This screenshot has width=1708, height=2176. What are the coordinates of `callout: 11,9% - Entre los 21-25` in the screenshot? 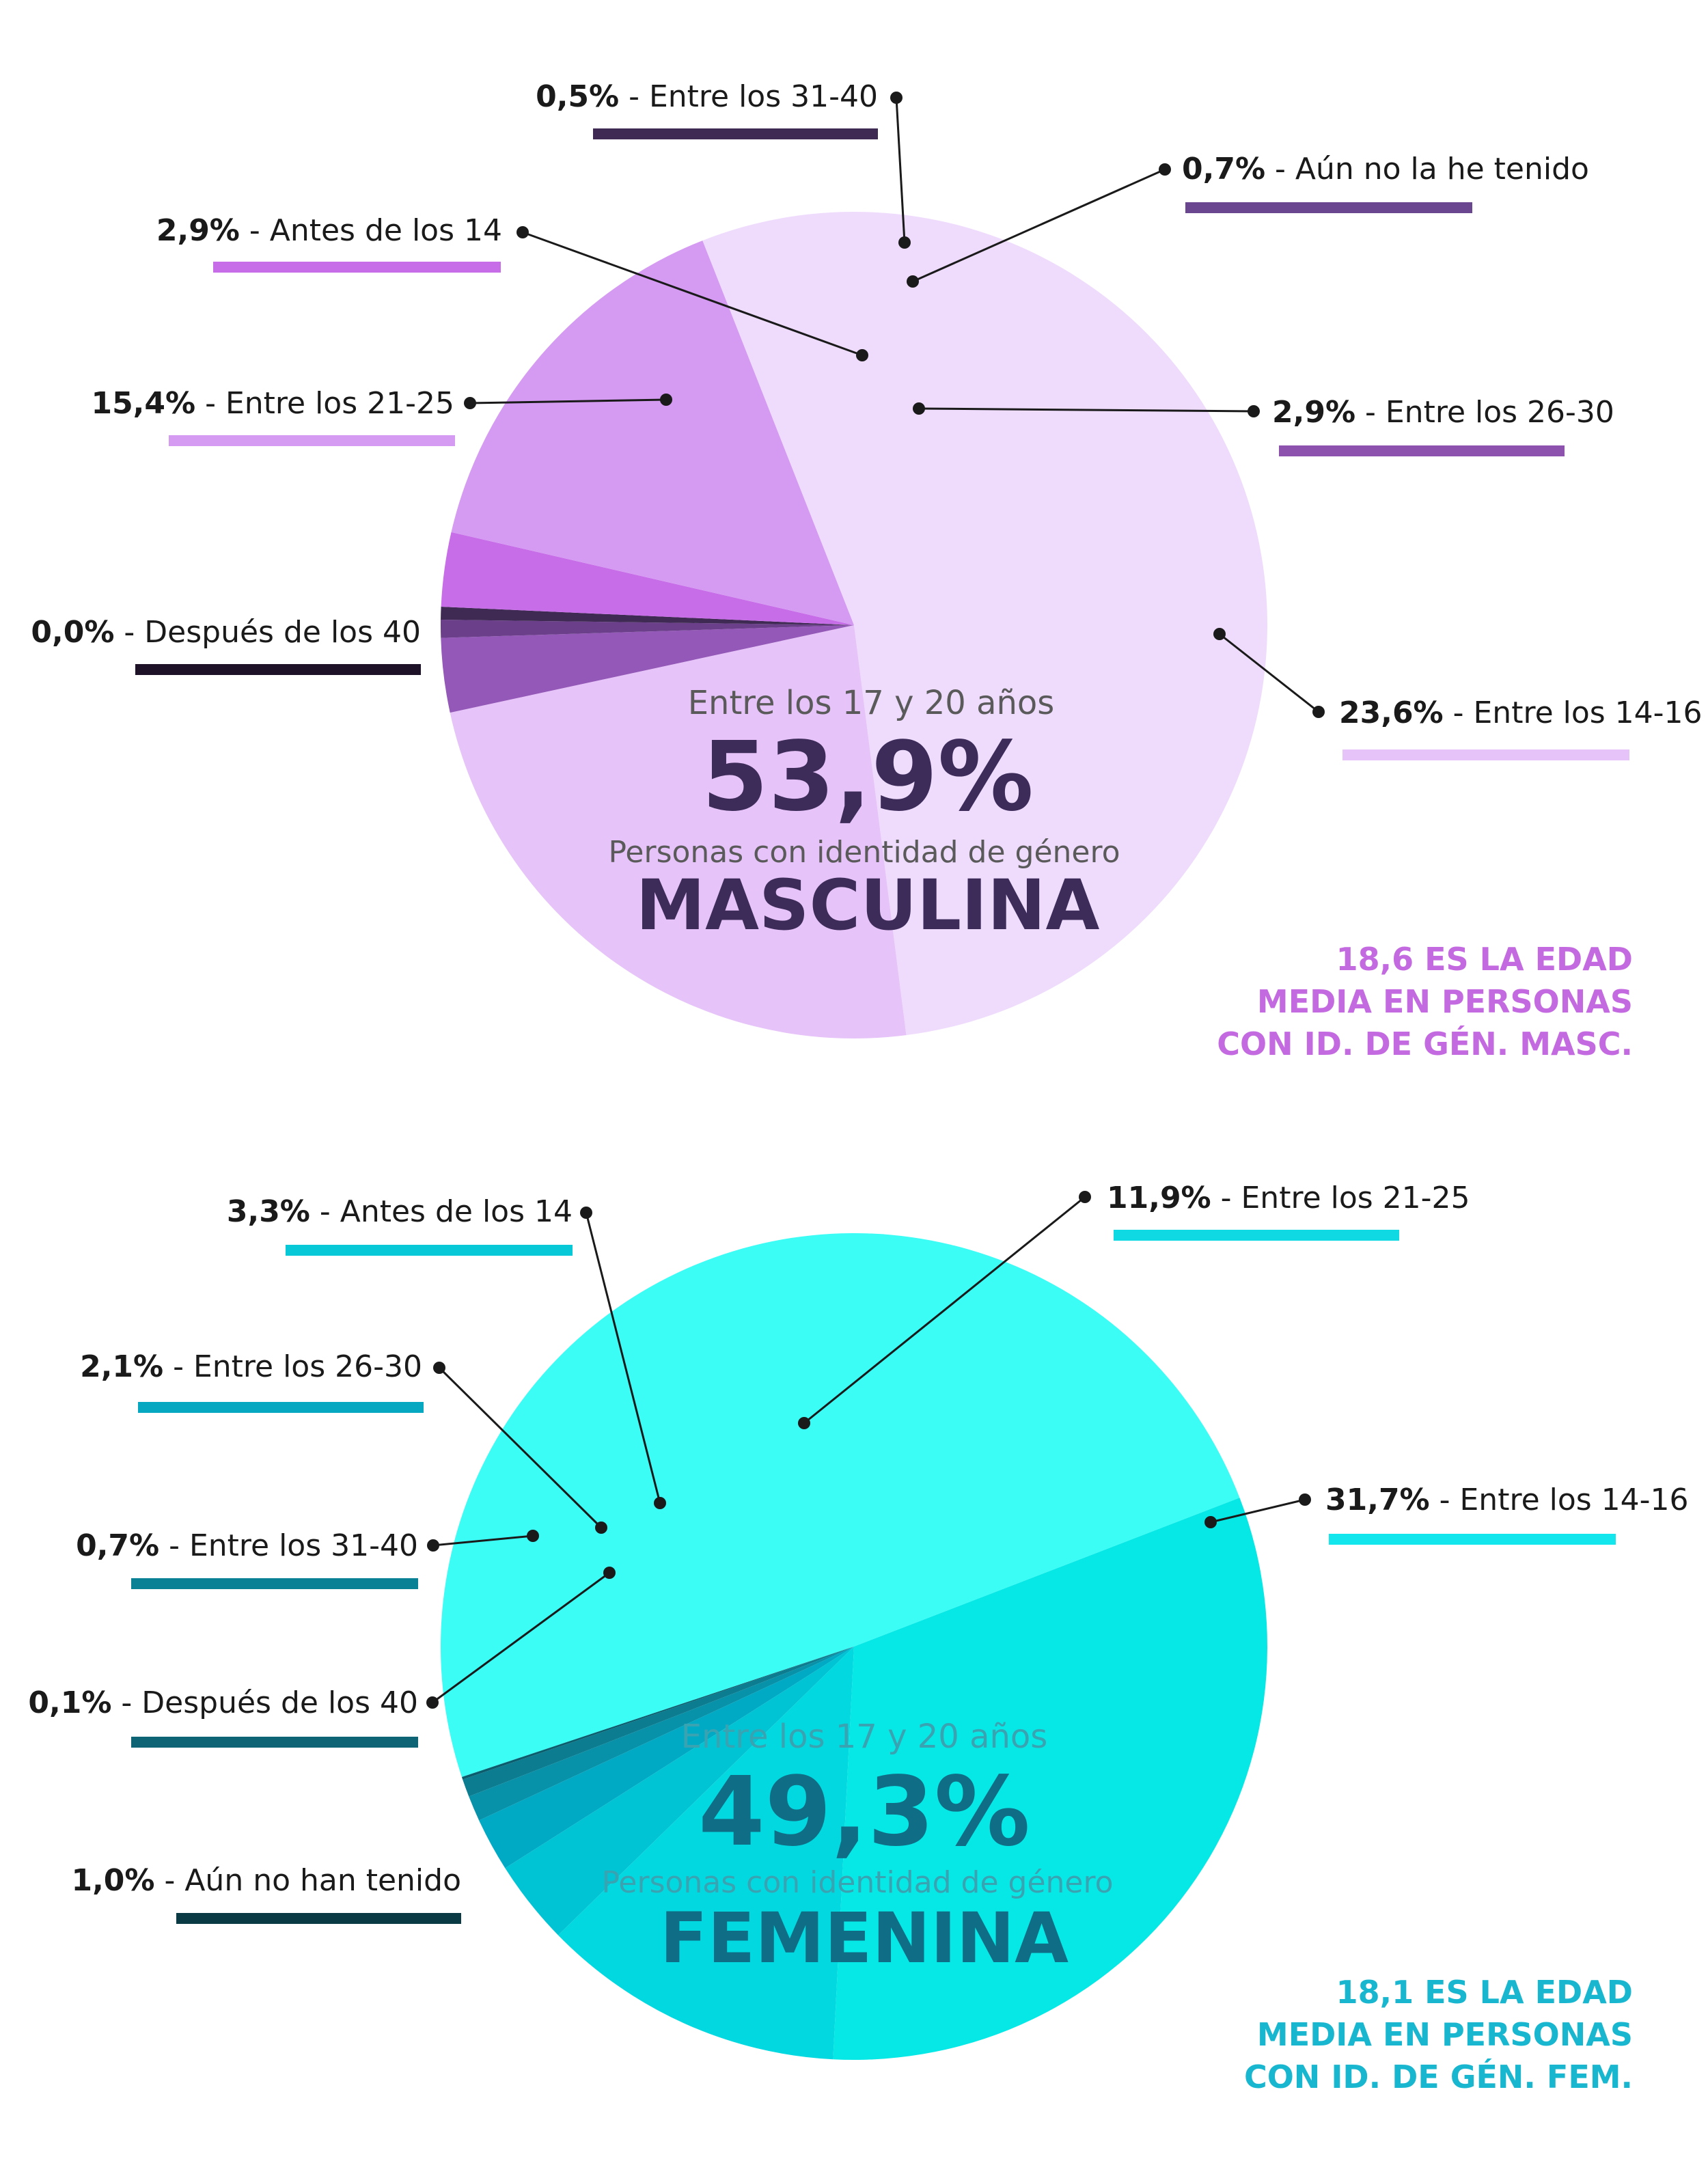 It's located at (1134, 1305).